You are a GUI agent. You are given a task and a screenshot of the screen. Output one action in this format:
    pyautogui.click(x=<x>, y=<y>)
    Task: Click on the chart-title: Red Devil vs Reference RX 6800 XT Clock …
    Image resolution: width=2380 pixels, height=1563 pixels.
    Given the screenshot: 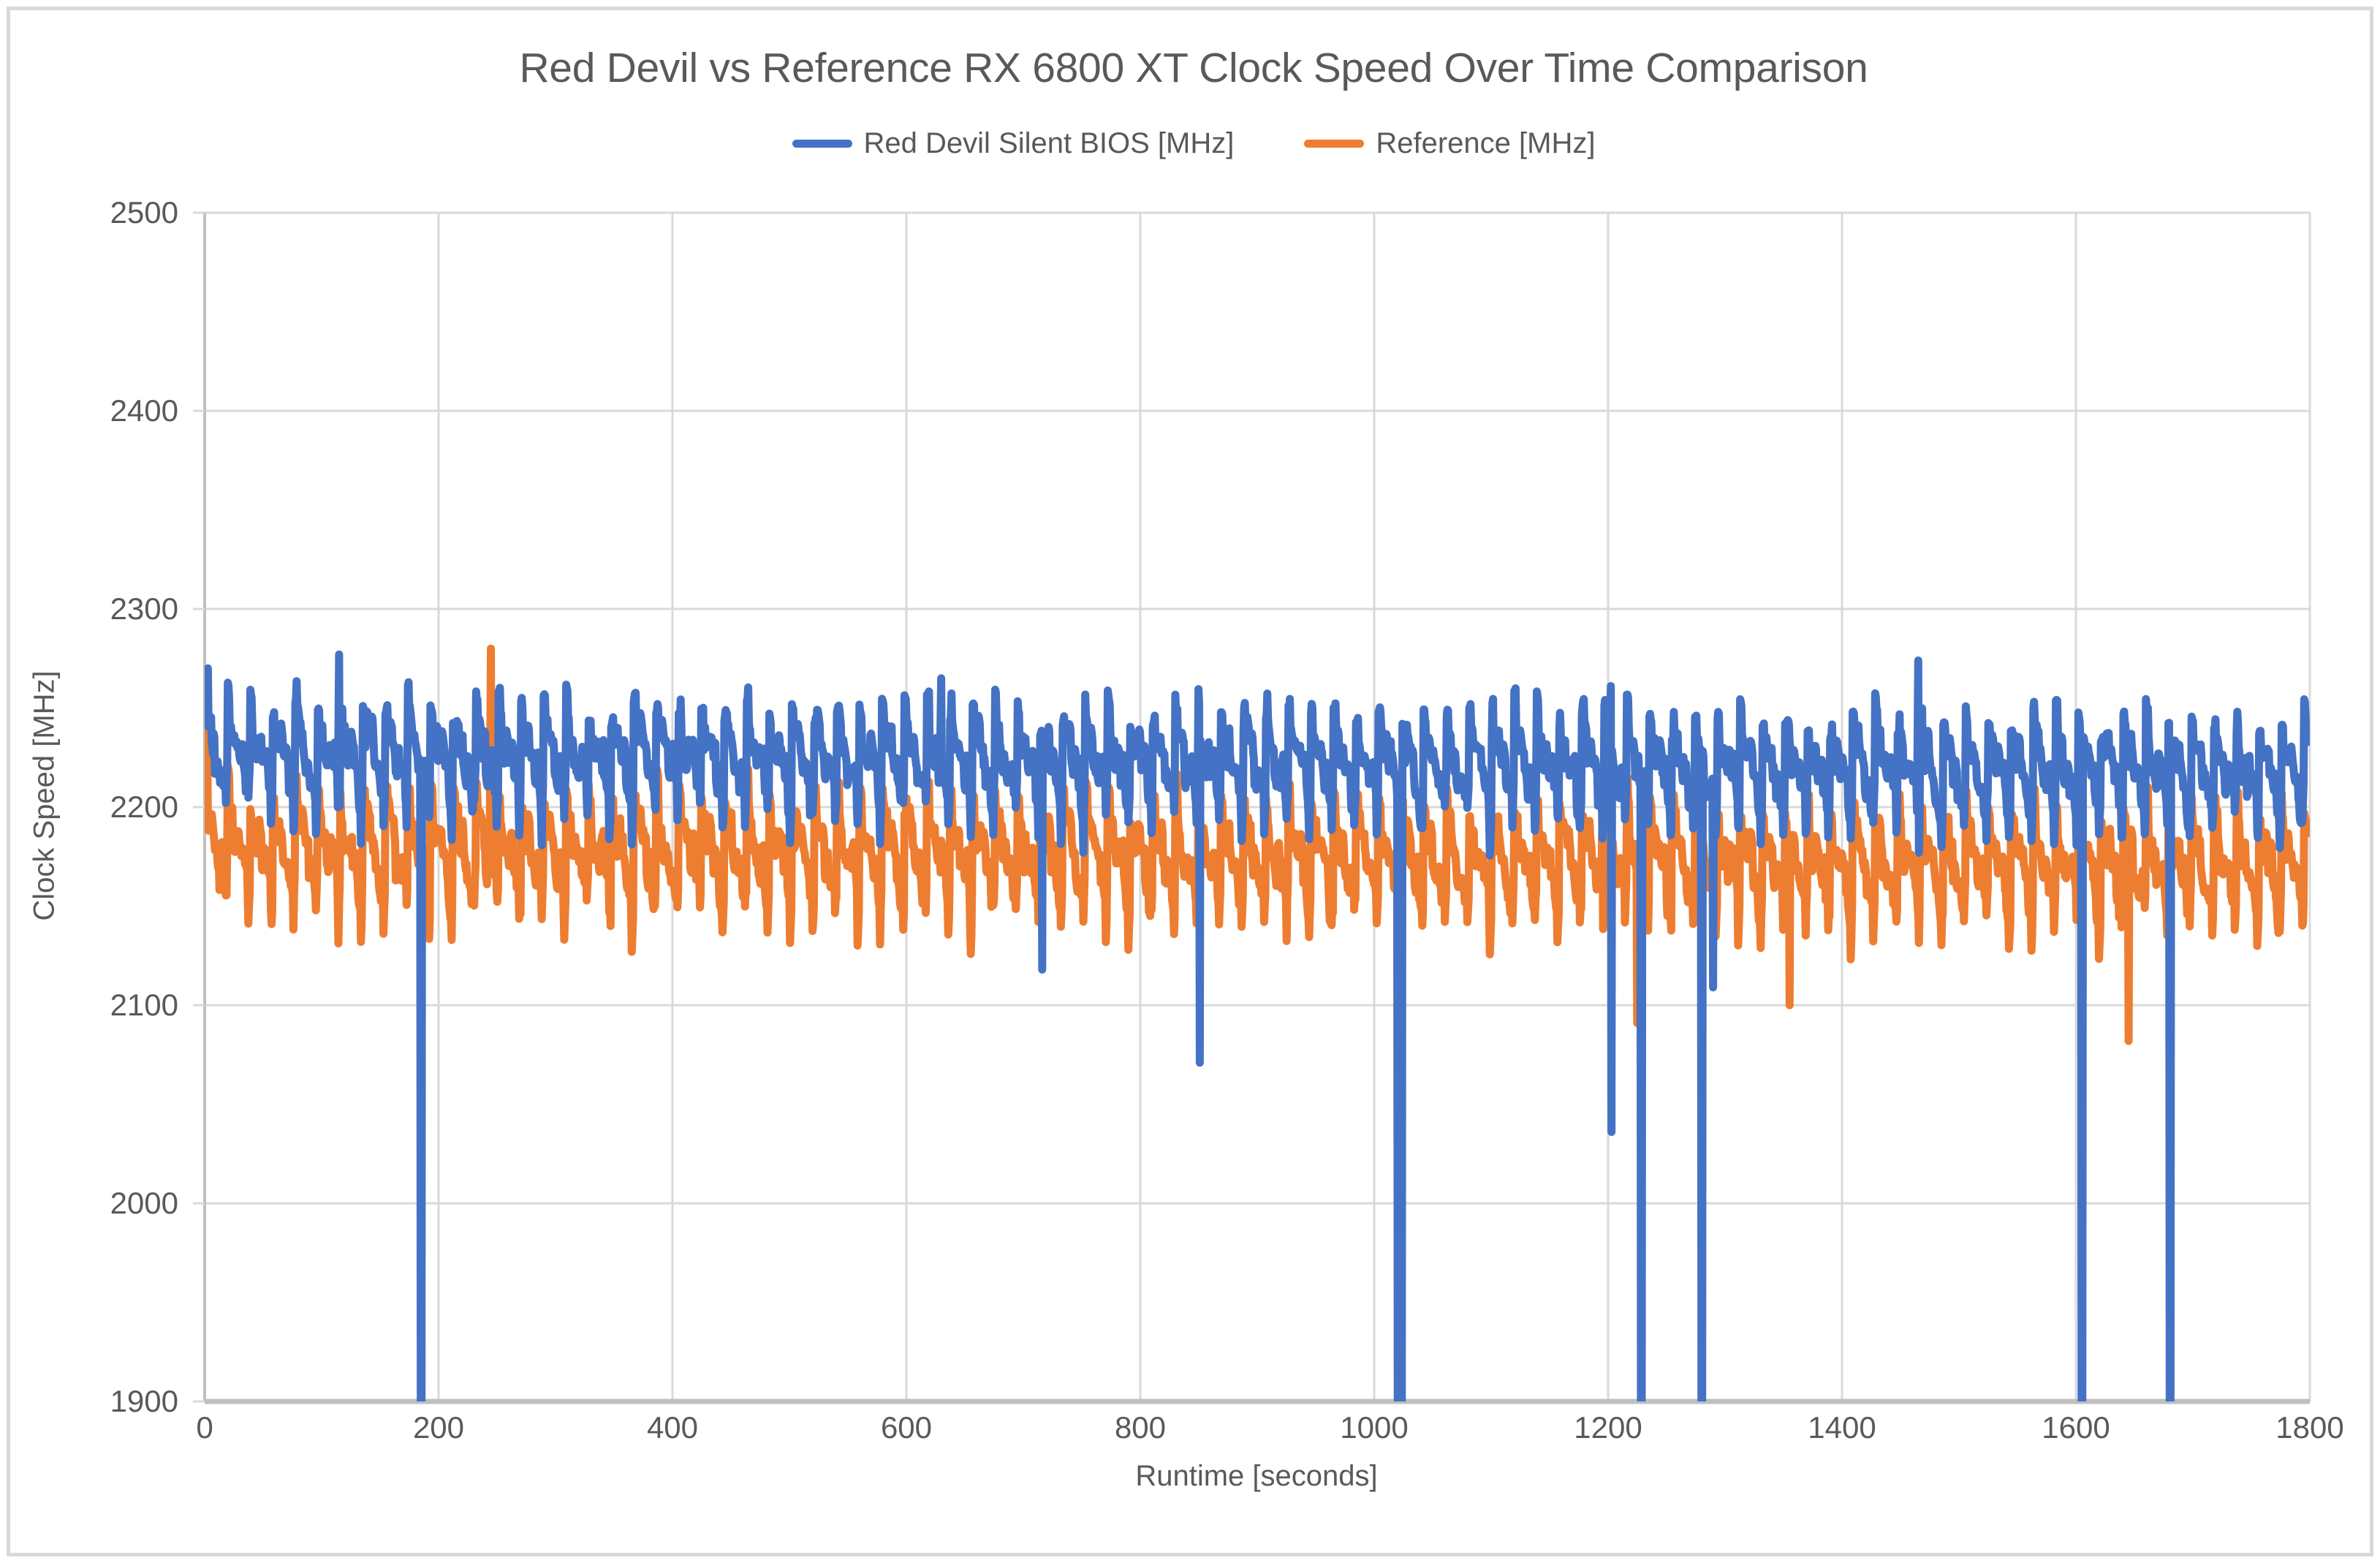 What is the action you would take?
    pyautogui.click(x=1193, y=68)
    